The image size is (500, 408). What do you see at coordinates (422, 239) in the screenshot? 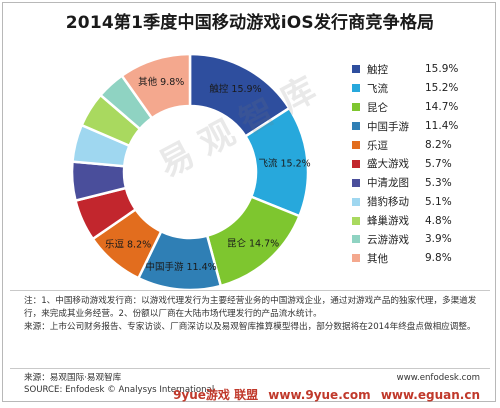
I see `legend-item: 云游游戏 3.9%` at bounding box center [422, 239].